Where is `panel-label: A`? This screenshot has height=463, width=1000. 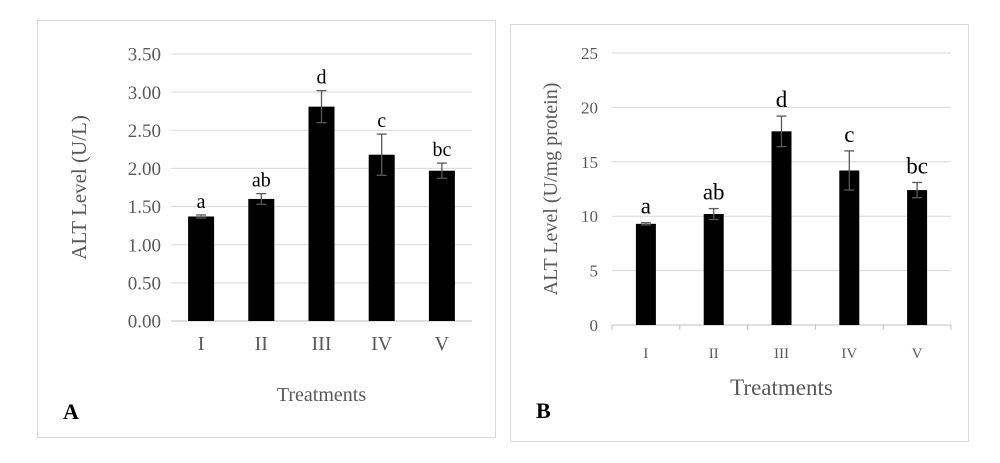 panel-label: A is located at coordinates (71, 411).